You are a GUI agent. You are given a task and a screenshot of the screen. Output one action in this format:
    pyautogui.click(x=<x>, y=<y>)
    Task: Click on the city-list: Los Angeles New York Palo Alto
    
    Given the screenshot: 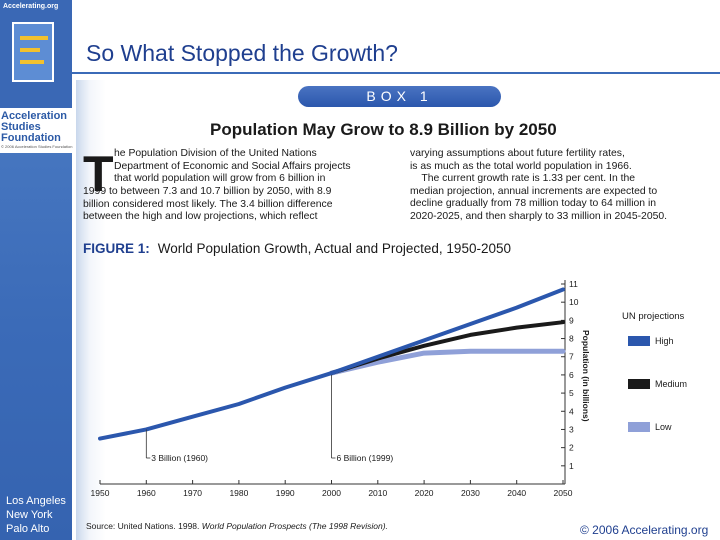 What is the action you would take?
    pyautogui.click(x=36, y=515)
    